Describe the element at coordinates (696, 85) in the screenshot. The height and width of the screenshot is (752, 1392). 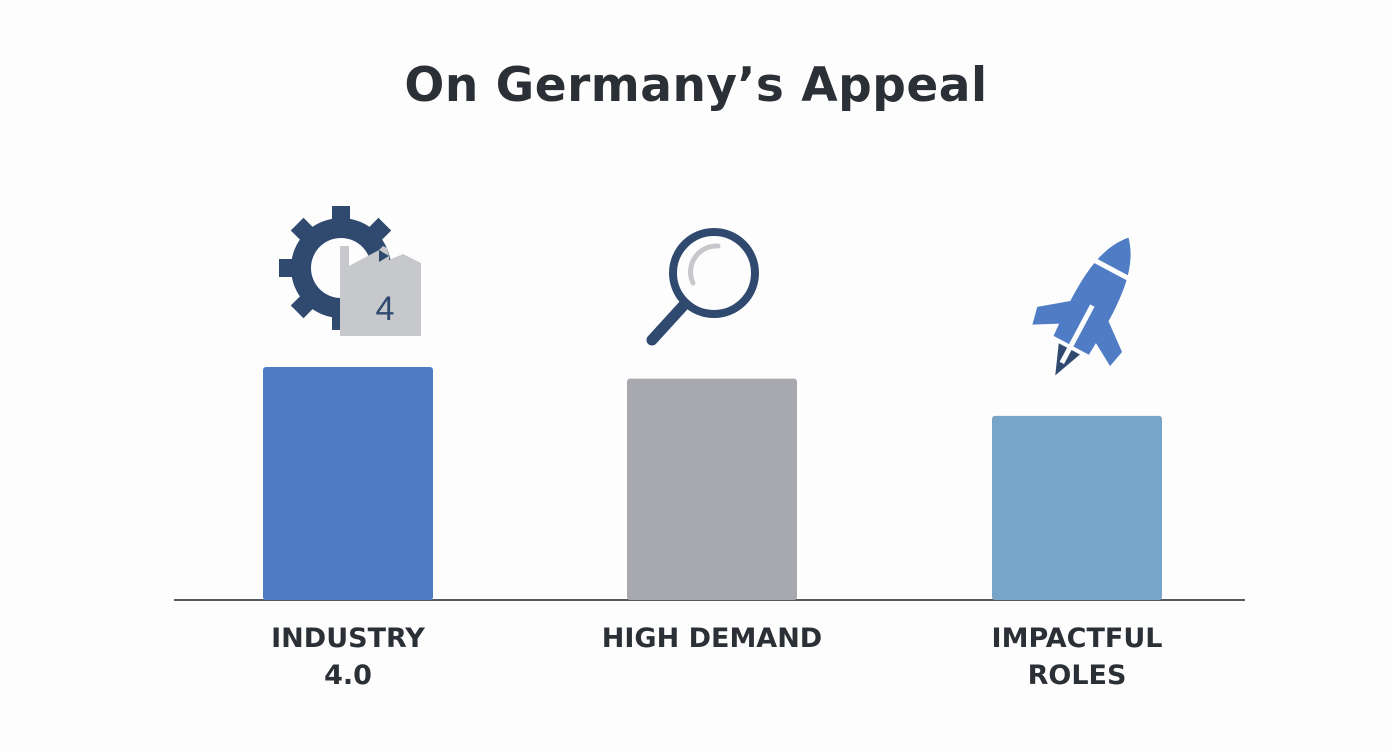
I see `chart-title: On Germany’s Appeal` at that location.